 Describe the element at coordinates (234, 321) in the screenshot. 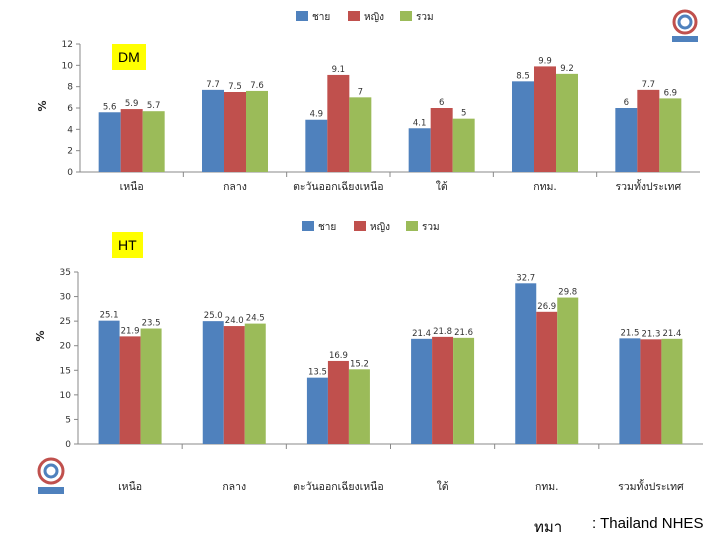

I see `chart1-data-label: 24.0` at that location.